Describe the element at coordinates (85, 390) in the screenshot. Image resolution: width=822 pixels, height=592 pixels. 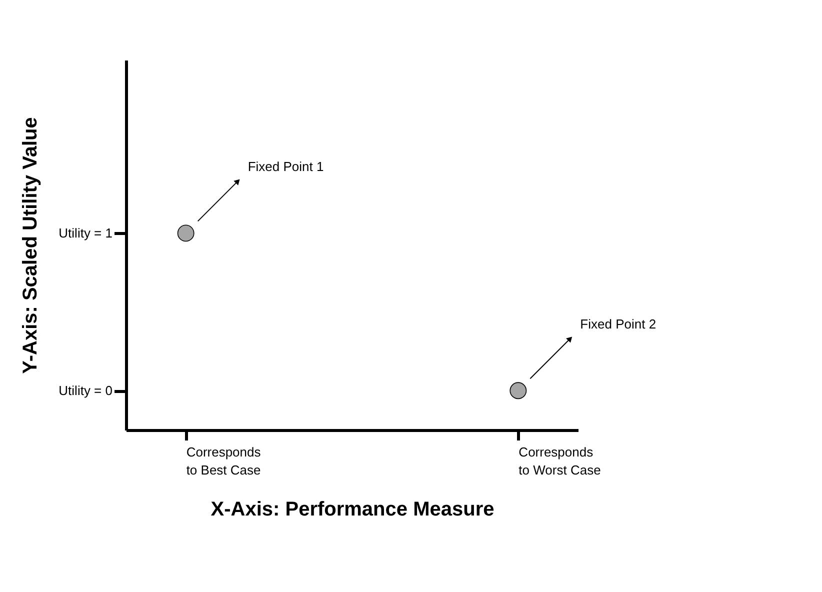
I see `y-tick-label: Utility = 0` at that location.